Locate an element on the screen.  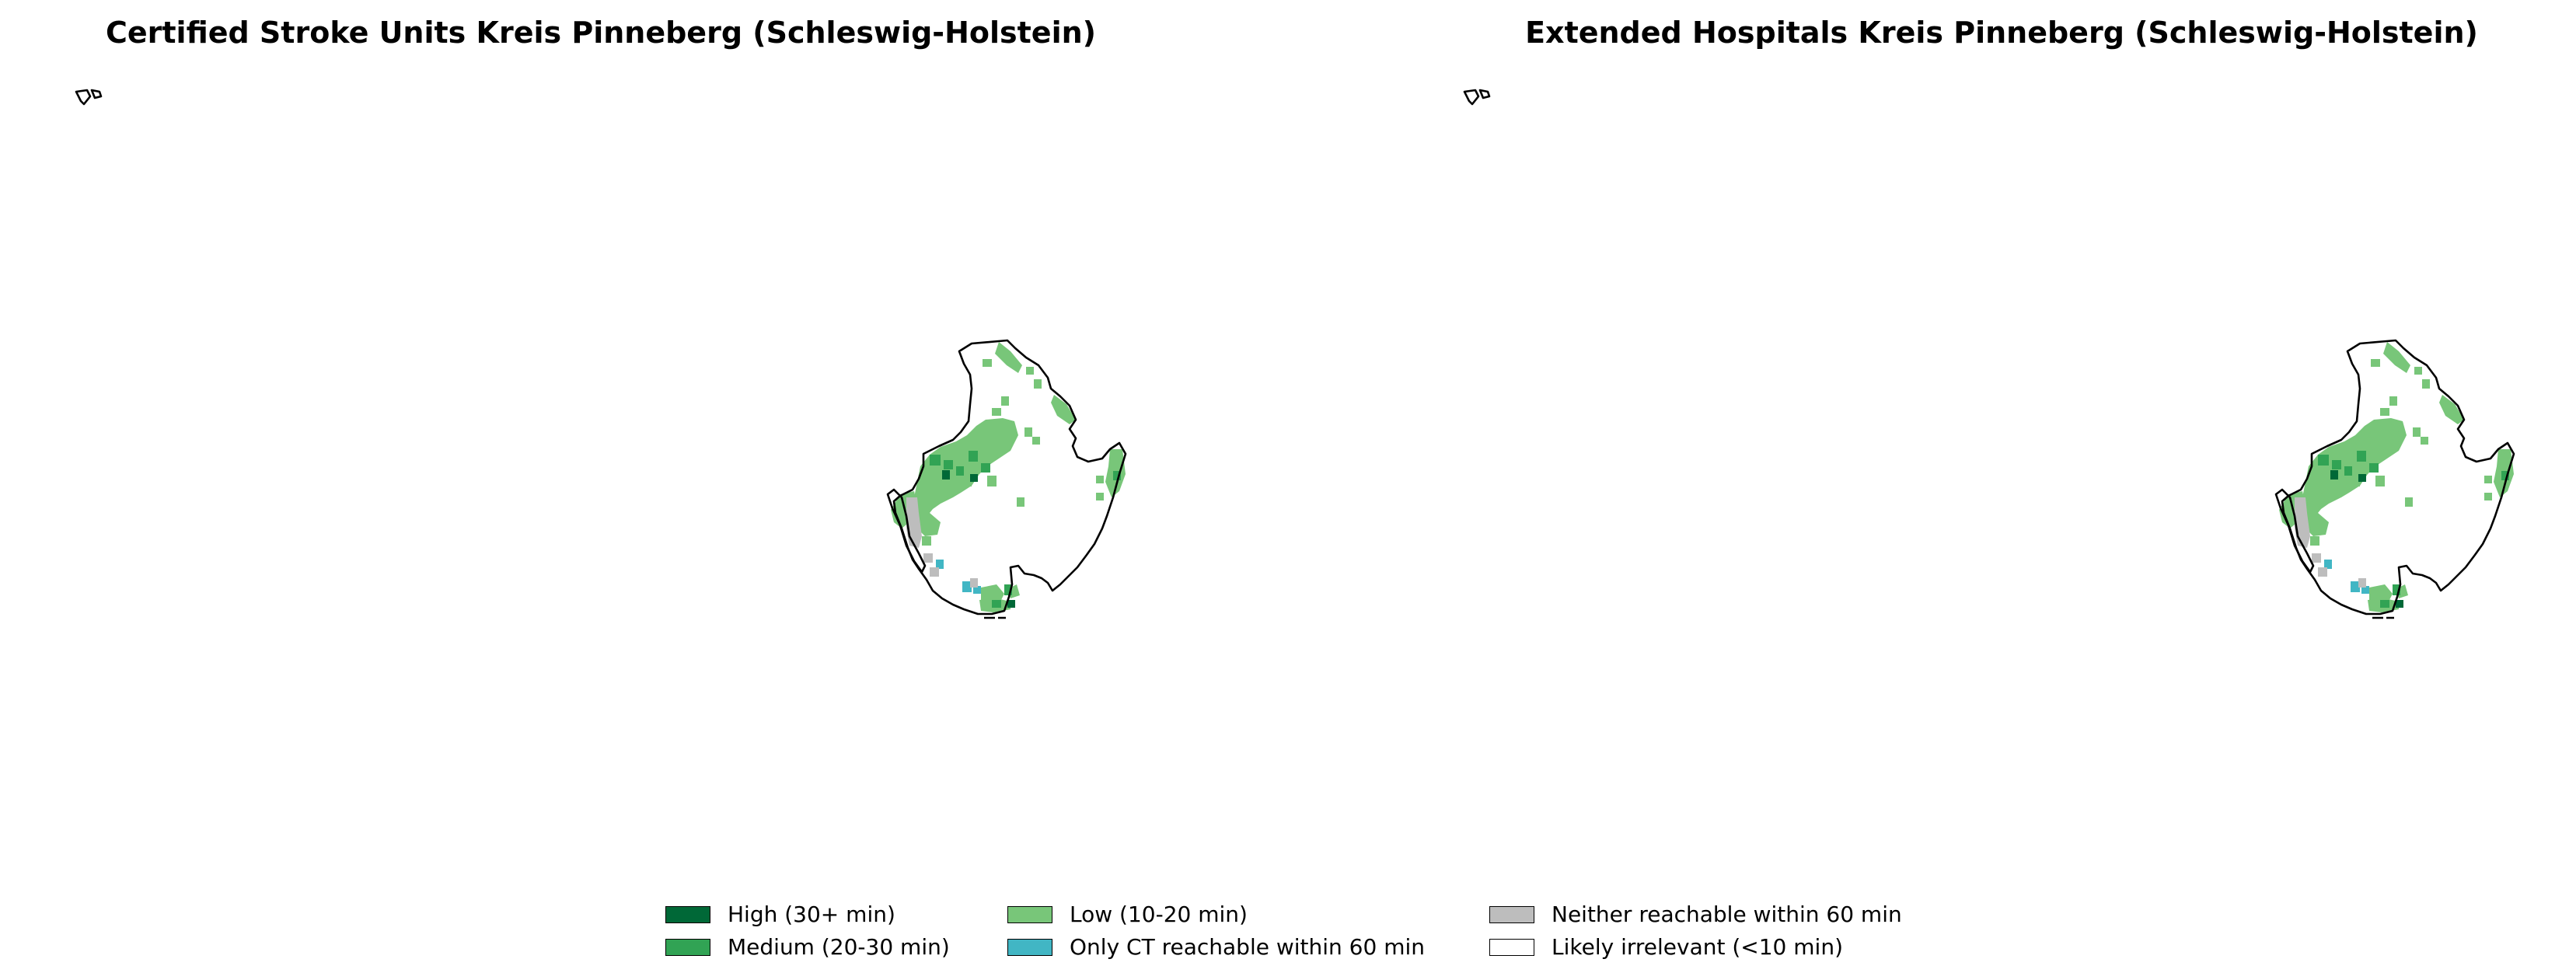
legend-label-only-ct: Only CT reachable within 60 min is located at coordinates (1248, 947).